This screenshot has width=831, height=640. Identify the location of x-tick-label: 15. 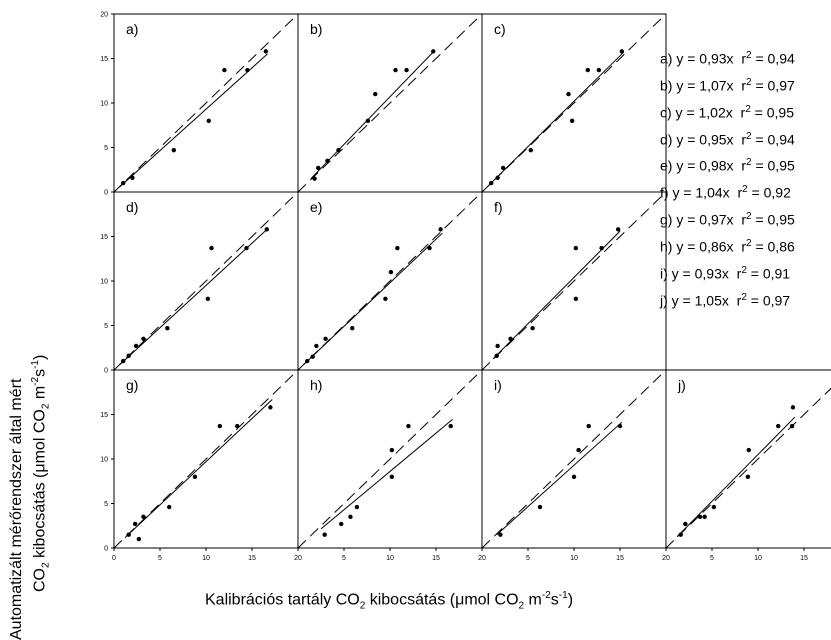
(804, 558).